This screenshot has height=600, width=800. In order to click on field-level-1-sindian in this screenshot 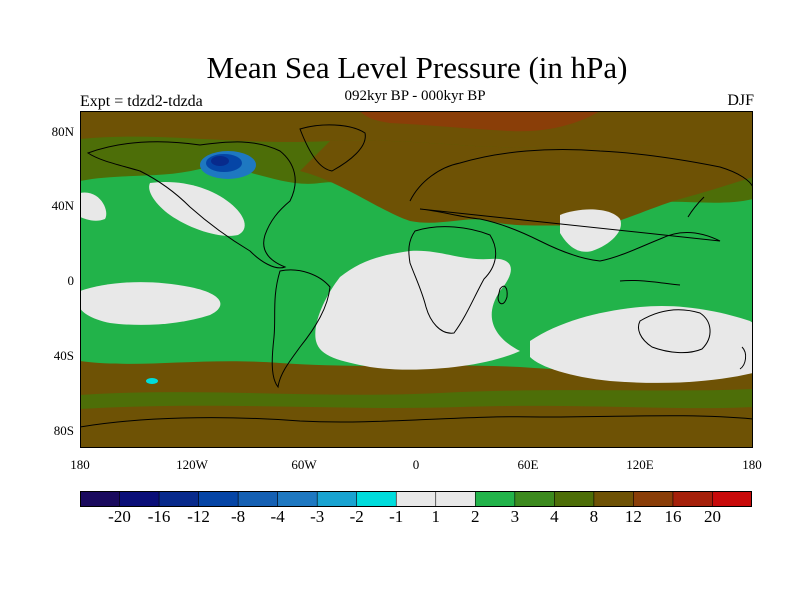, I will do `click(641, 344)`.